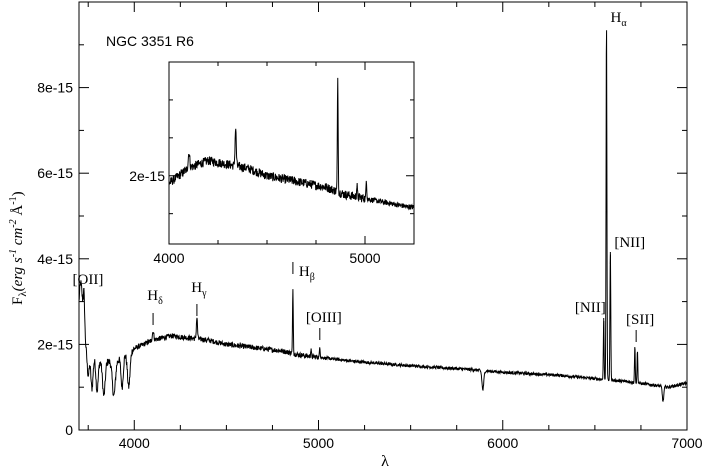 Image resolution: width=707 pixels, height=469 pixels. Describe the element at coordinates (168, 258) in the screenshot. I see `inset-x-tick-label: 4000` at that location.